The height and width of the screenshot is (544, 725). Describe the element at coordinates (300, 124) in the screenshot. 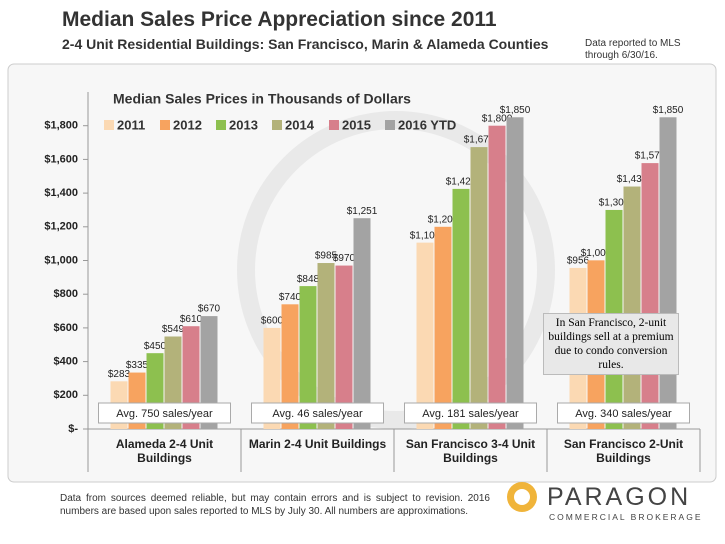

I see `legend-label: 2014` at that location.